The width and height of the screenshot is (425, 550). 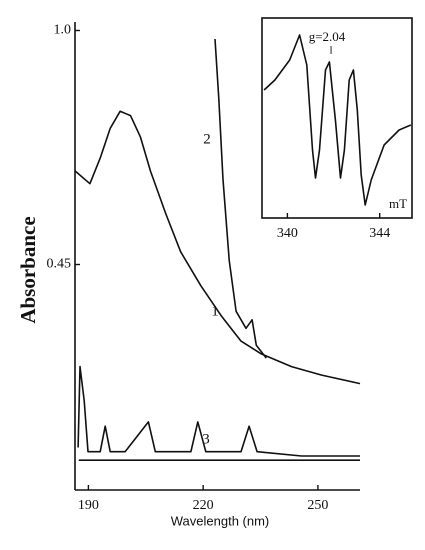 What do you see at coordinates (203, 505) in the screenshot?
I see `x-tick-label: 220` at bounding box center [203, 505].